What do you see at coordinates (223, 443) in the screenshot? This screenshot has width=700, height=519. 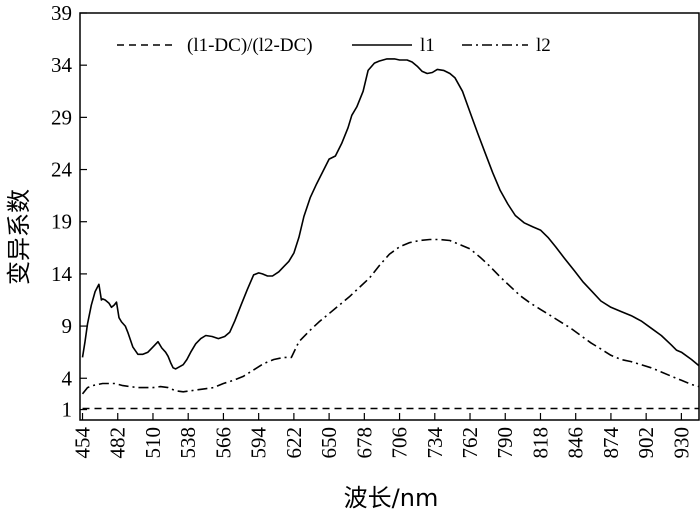 I see `x-tick-label: 566` at bounding box center [223, 443].